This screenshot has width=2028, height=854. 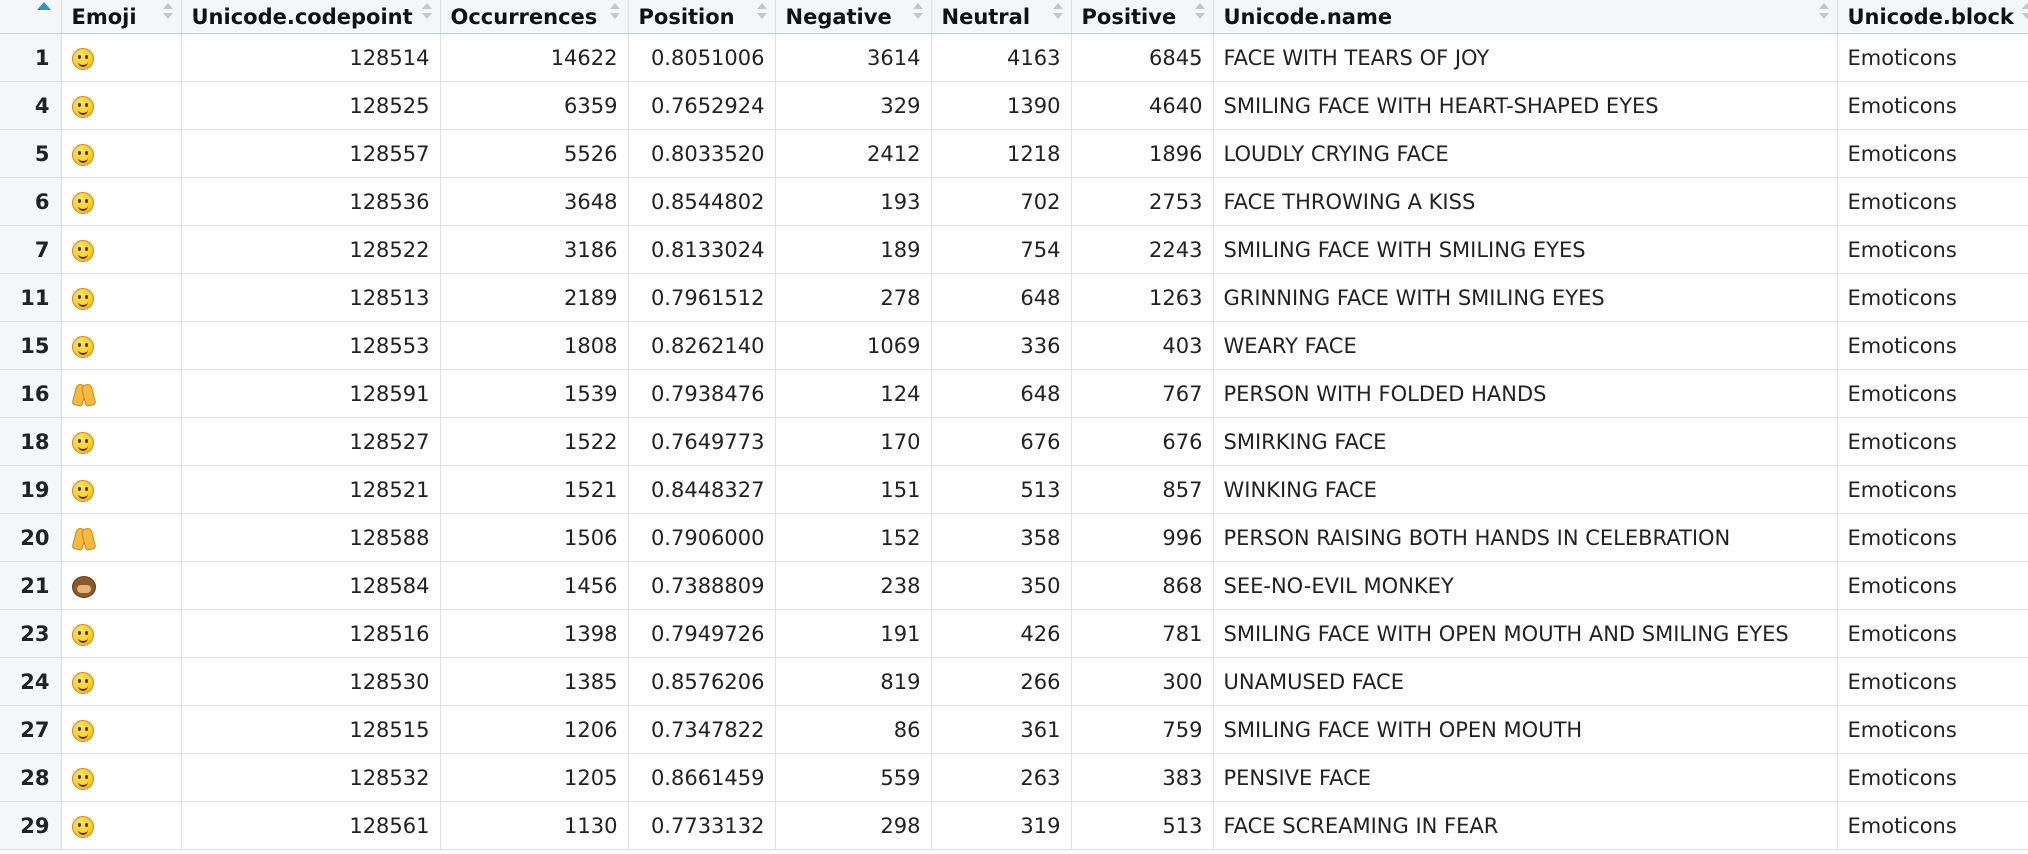 I want to click on unicode-name-cell: WINKING FACE, so click(x=1525, y=489).